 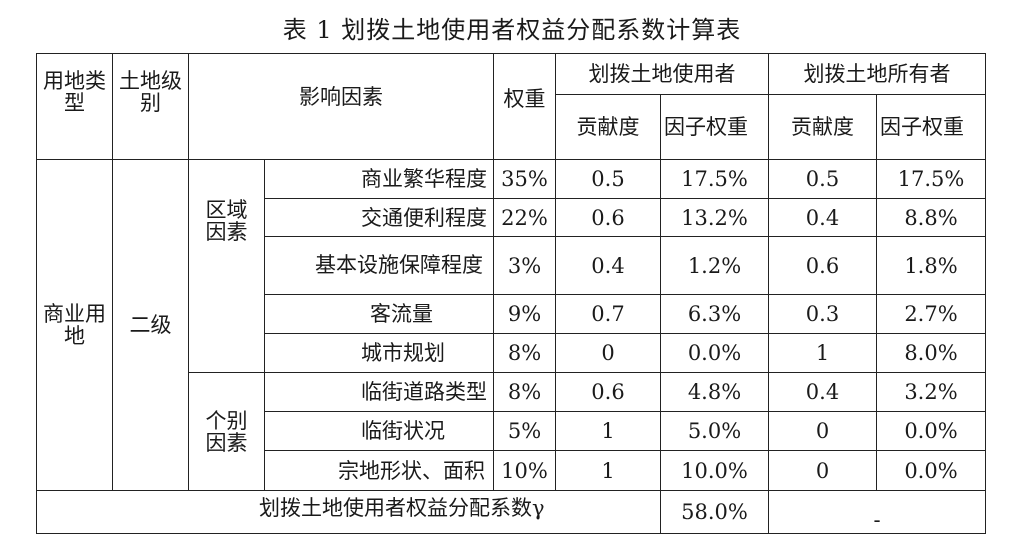 What do you see at coordinates (608, 179) in the screenshot?
I see `user-contribution-cell: 0.5` at bounding box center [608, 179].